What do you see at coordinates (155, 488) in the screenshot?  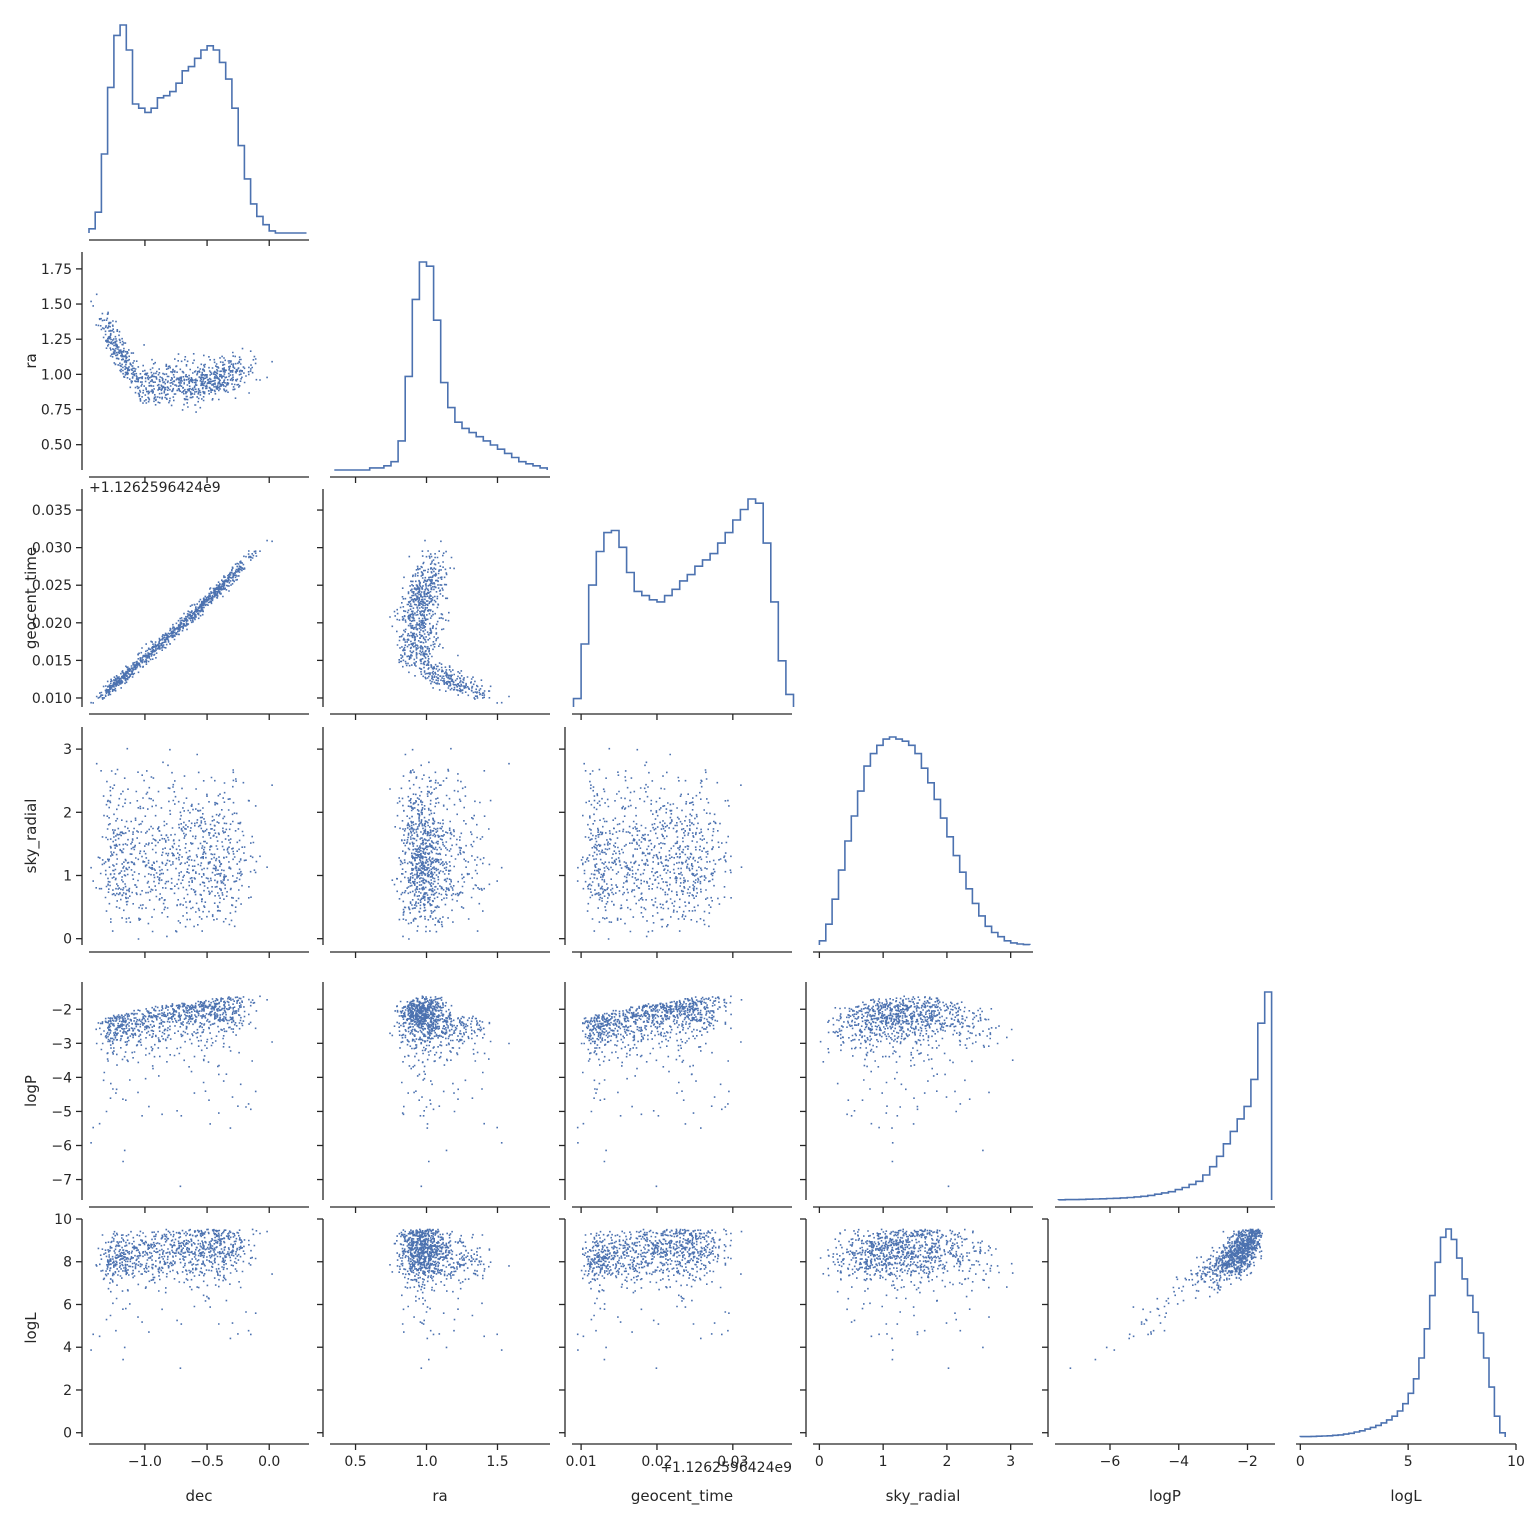 I see `y-offset-label: +1.1262596424e9` at bounding box center [155, 488].